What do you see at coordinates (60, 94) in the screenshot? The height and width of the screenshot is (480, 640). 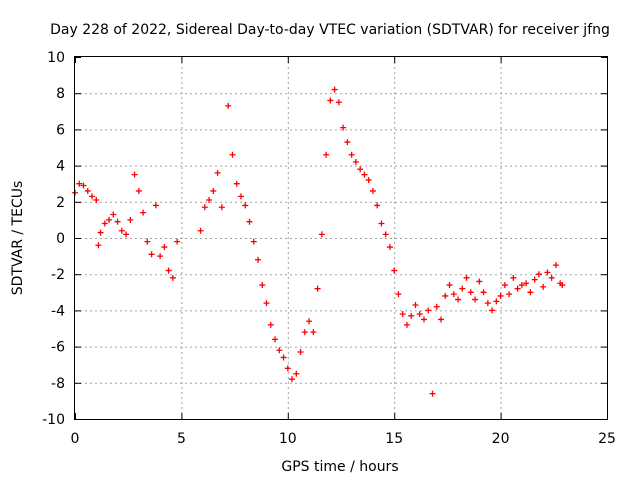 I see `y-tick-label: 8` at bounding box center [60, 94].